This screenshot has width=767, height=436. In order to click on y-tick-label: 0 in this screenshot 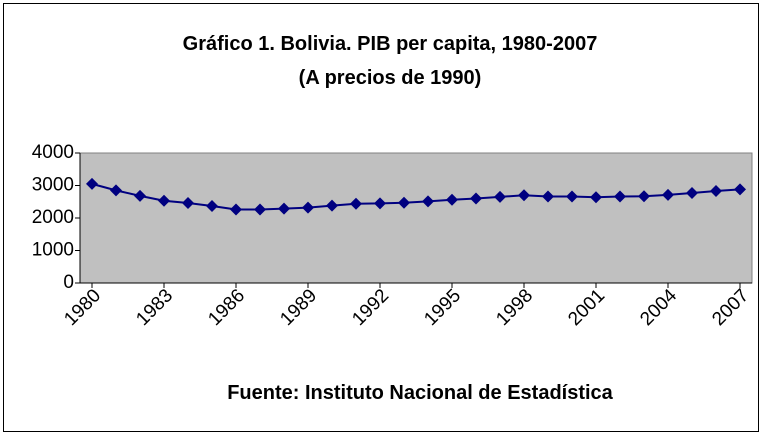, I will do `click(68, 282)`.